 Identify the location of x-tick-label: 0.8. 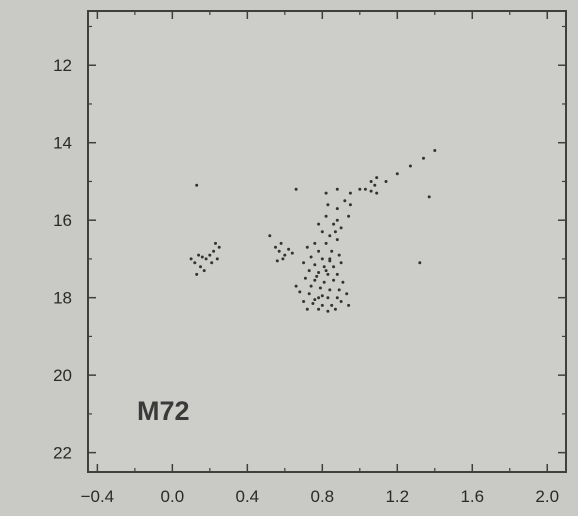
(322, 496).